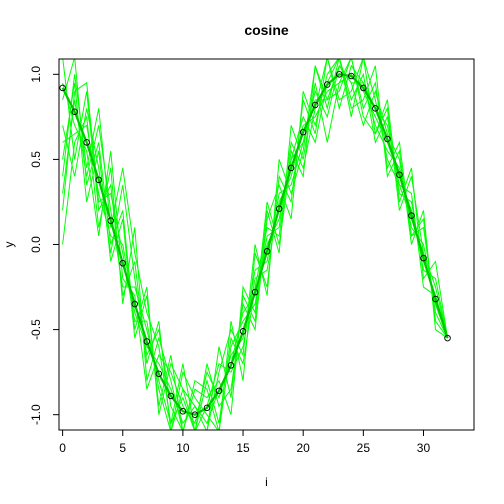  Describe the element at coordinates (424, 448) in the screenshot. I see `x-tick-label: 30` at that location.